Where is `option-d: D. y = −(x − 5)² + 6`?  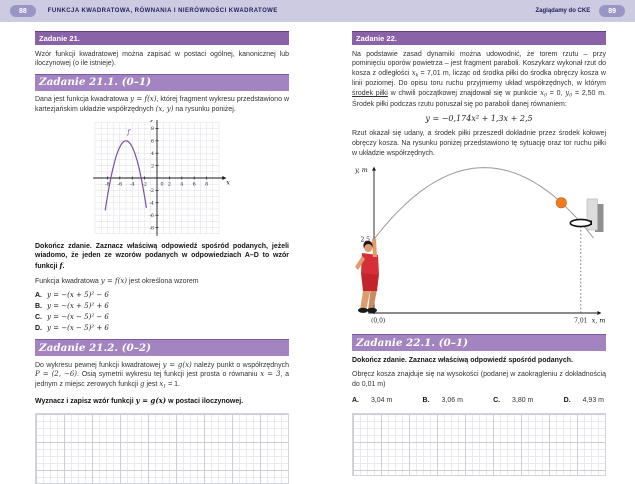 option-d: D. y = −(x − 5)² + 6 is located at coordinates (72, 328).